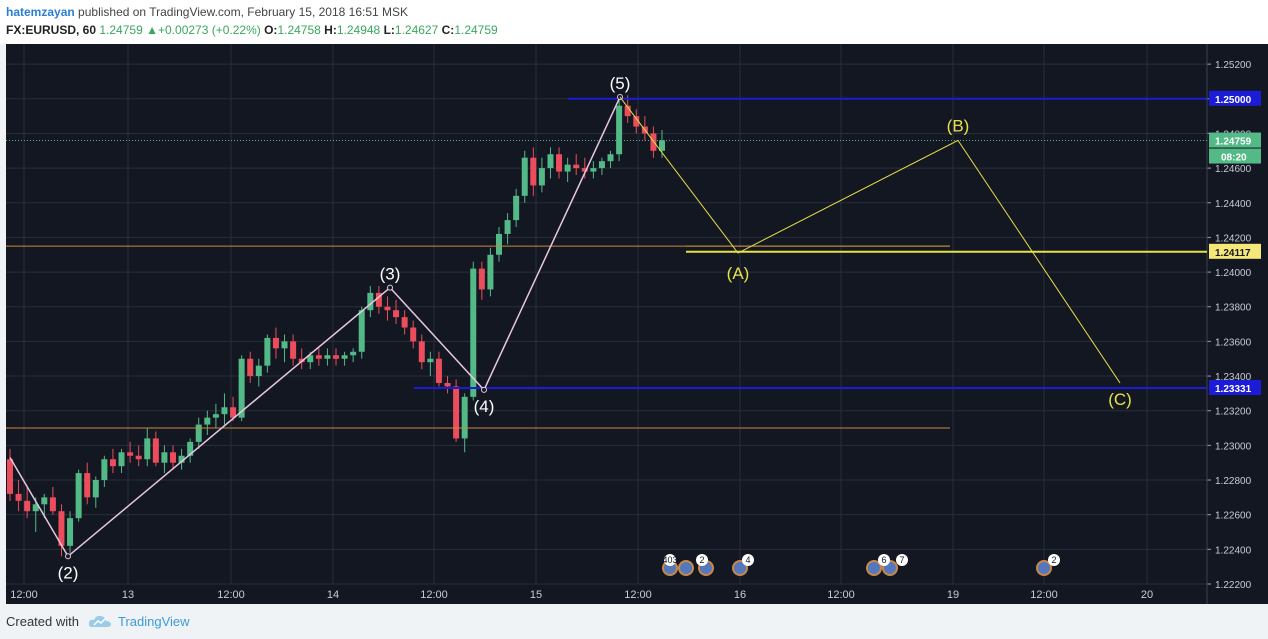  Describe the element at coordinates (484, 406) in the screenshot. I see `wave-label: (4)` at that location.